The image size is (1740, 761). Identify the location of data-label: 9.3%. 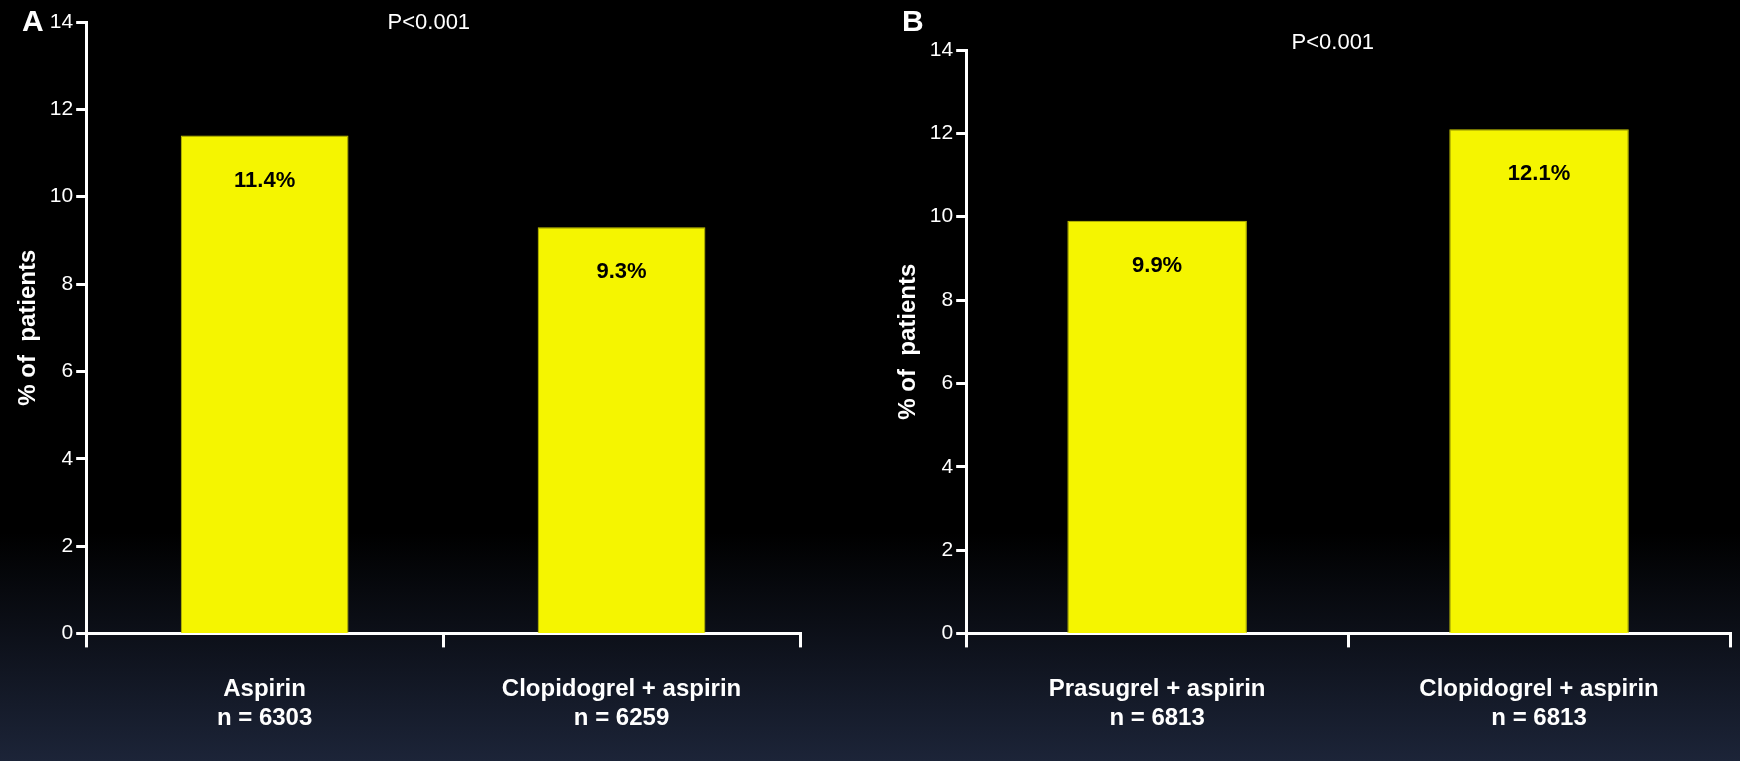
(621, 271).